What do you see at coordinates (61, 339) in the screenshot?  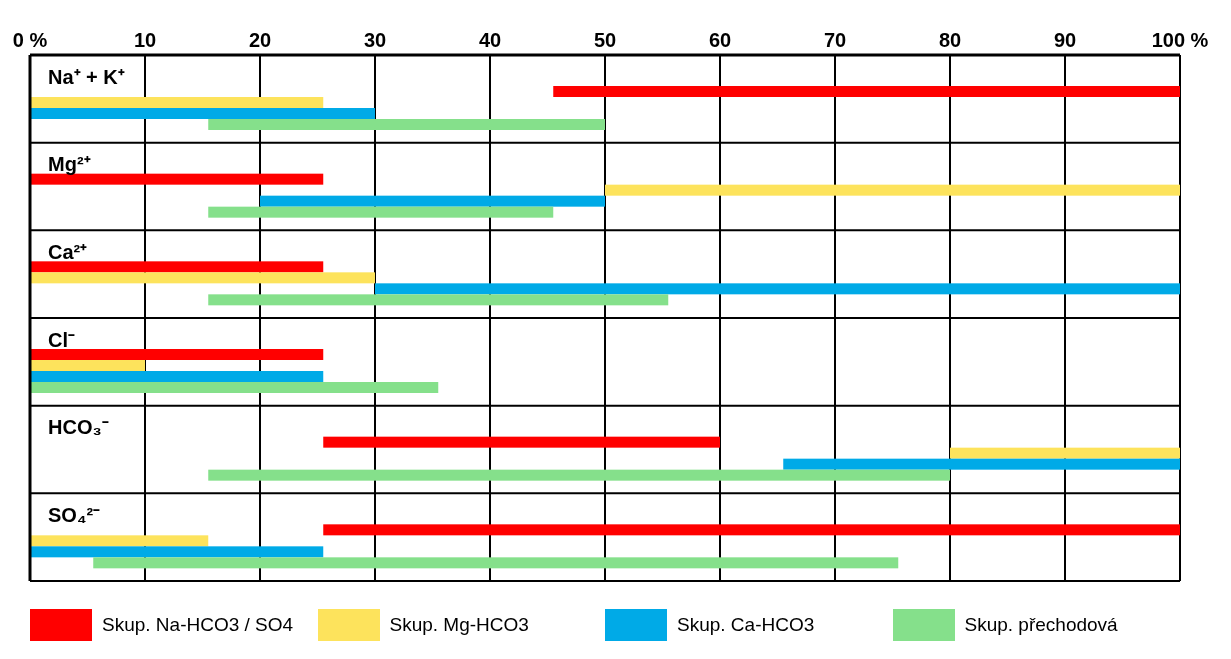 I see `y-tick-label: Cl⁻` at bounding box center [61, 339].